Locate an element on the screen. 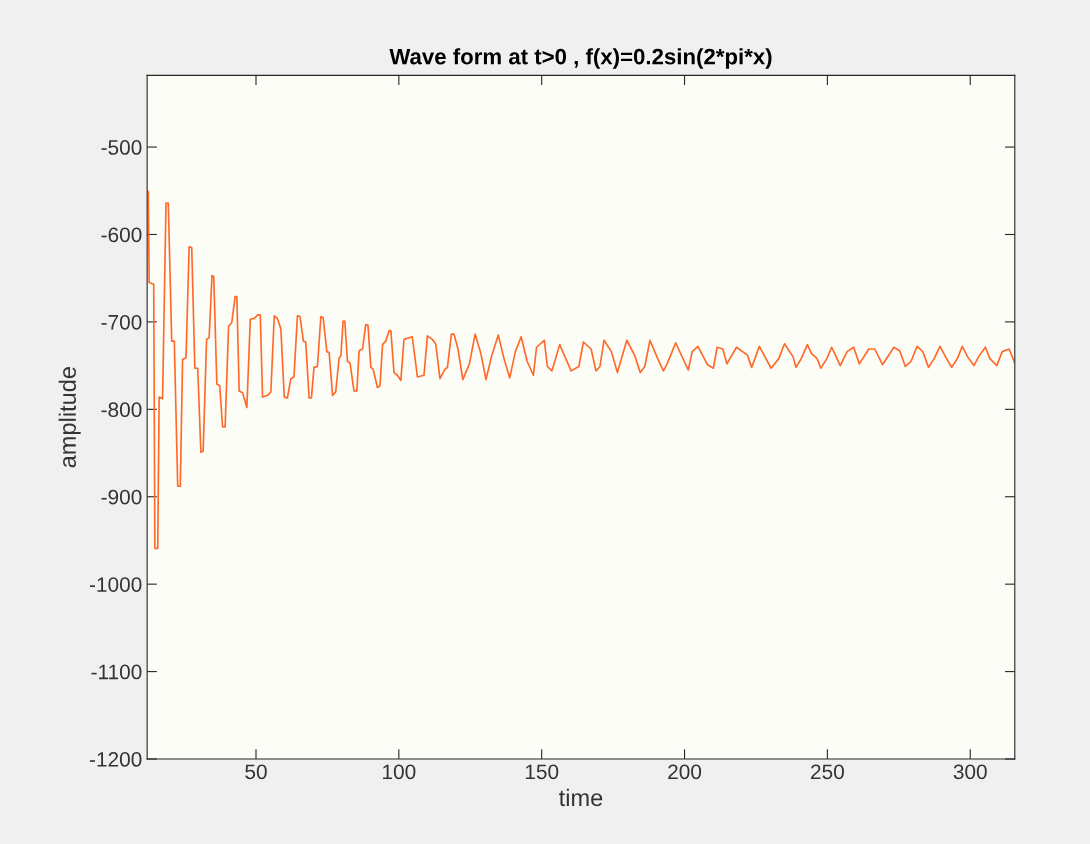 The image size is (1090, 844). y-tick-label: -800 is located at coordinates (121, 410).